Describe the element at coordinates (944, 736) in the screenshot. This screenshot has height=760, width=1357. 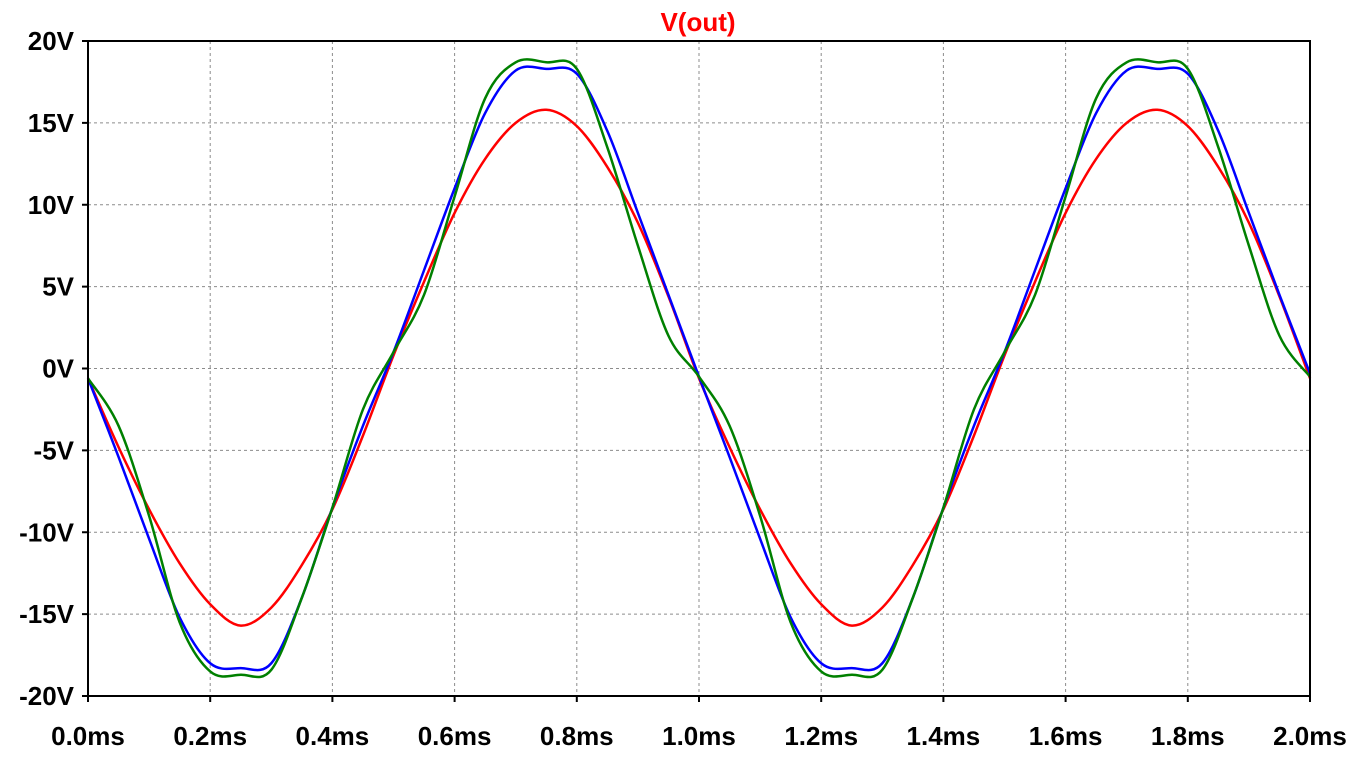
I see `x-tick-label: 1.4ms` at that location.